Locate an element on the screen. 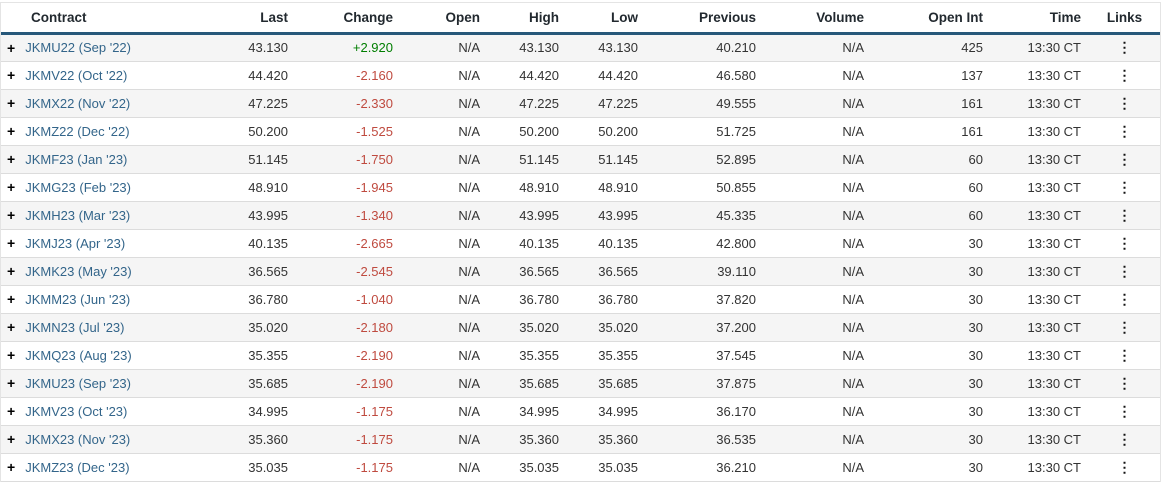  contract-link: JKMN23 (Jul '23) is located at coordinates (75, 327).